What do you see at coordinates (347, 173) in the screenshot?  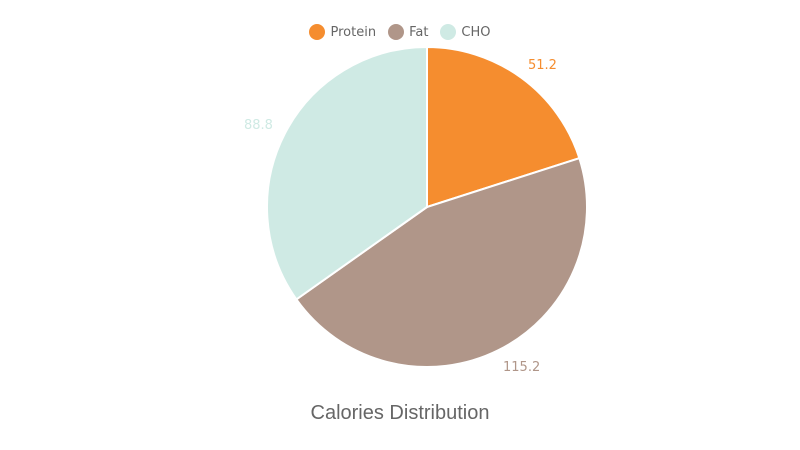 I see `pie-slice-cho` at bounding box center [347, 173].